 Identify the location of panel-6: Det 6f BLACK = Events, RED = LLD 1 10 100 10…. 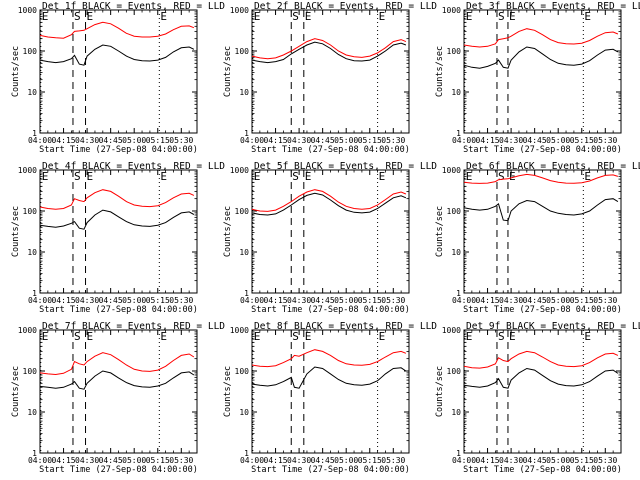
(537, 238).